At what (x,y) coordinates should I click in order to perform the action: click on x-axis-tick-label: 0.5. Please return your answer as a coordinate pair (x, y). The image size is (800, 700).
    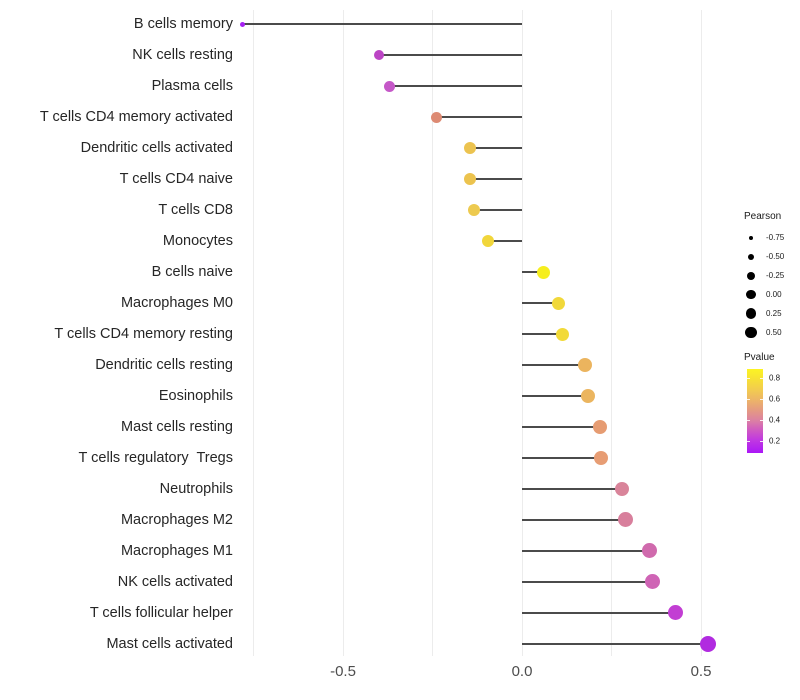
    Looking at the image, I should click on (701, 671).